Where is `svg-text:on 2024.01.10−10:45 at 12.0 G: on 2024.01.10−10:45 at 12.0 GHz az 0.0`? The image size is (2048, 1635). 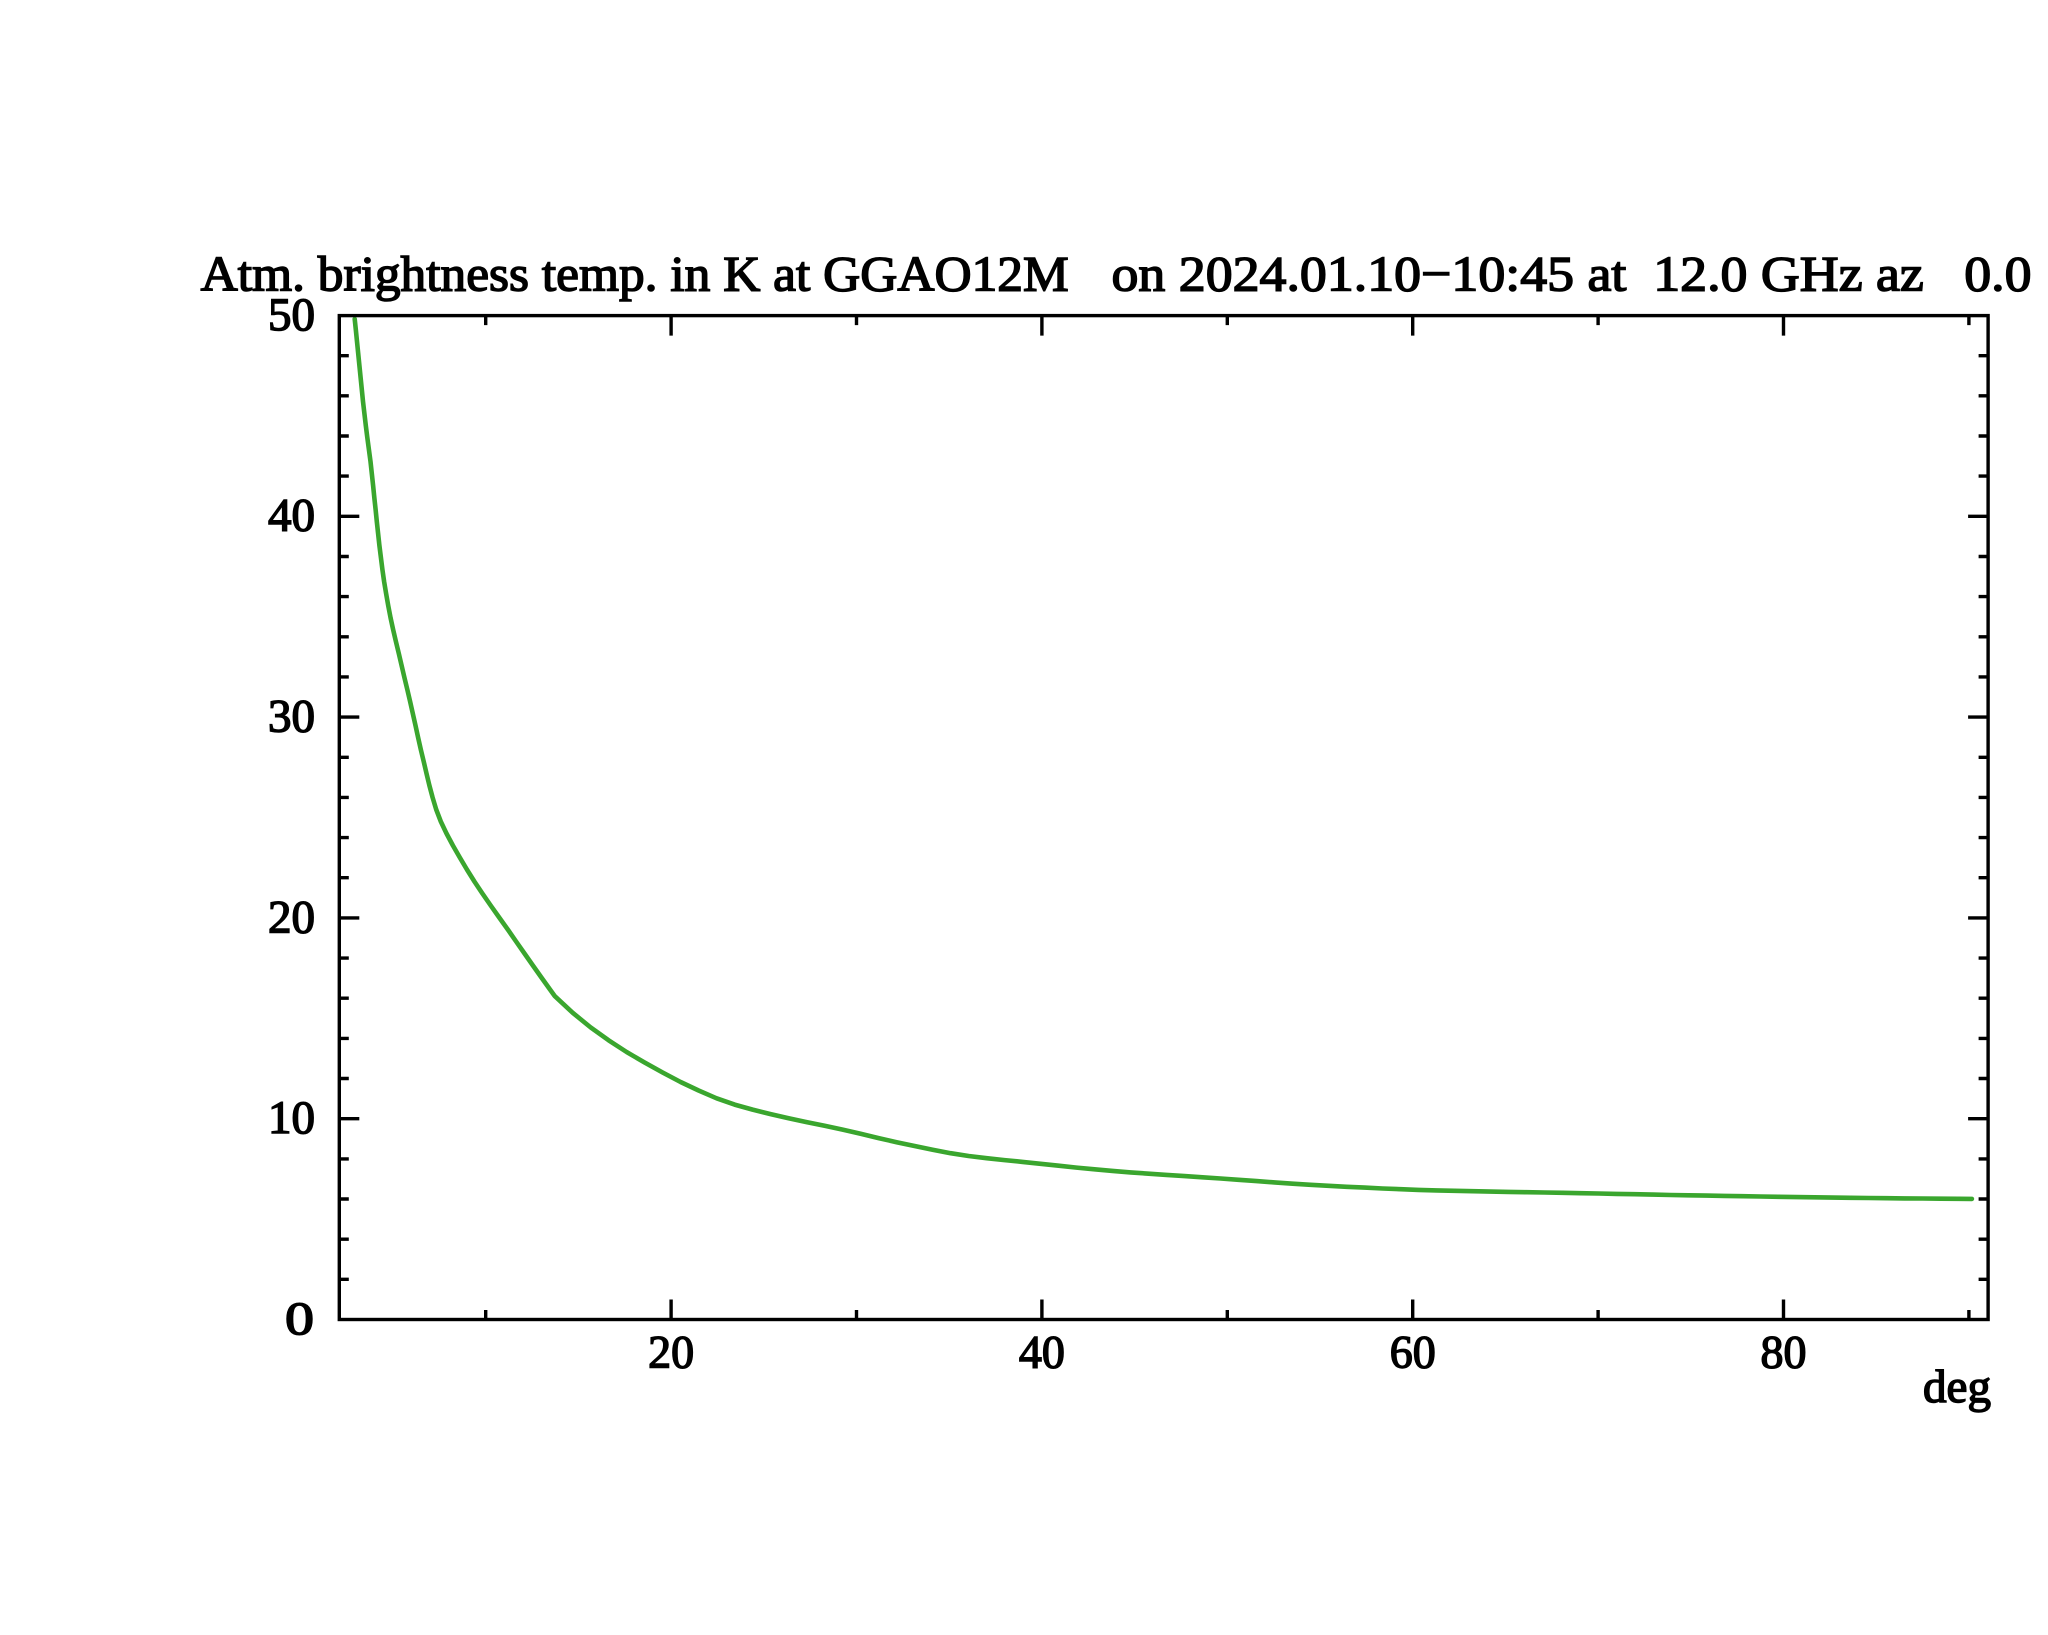 svg-text:on 2024.01.10−10:45 at 12.0 G: on 2024.01.10−10:45 at 12.0 GHz az 0.0 is located at coordinates (1572, 274).